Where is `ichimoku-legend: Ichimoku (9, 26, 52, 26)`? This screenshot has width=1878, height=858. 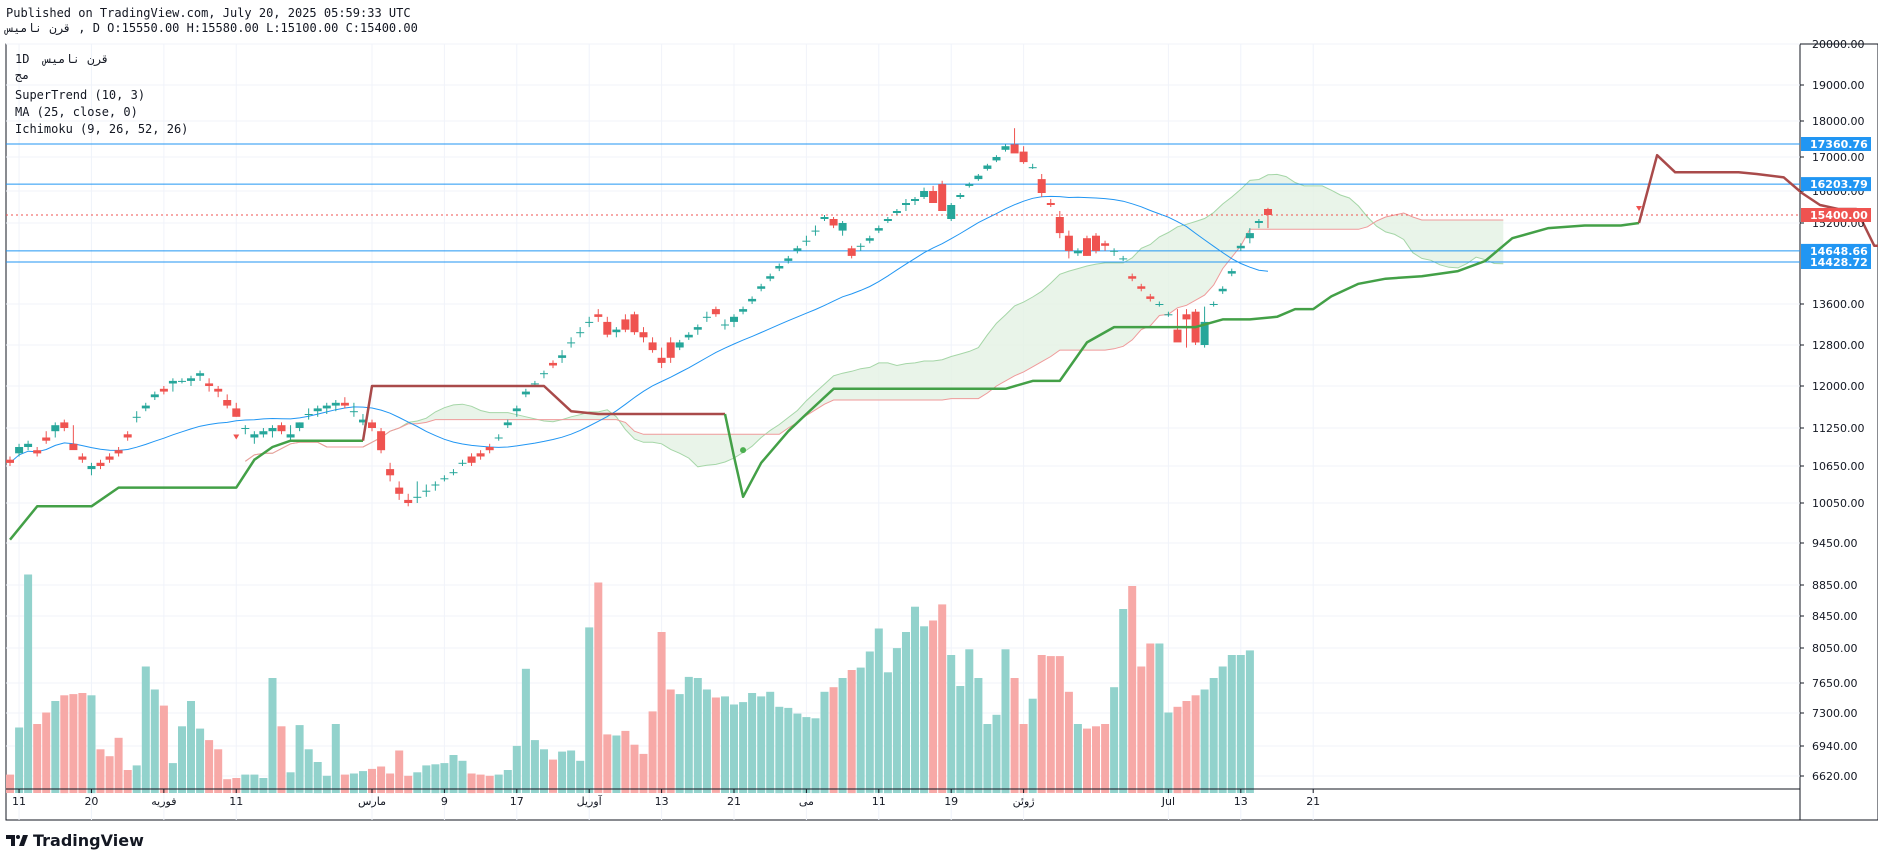 ichimoku-legend: Ichimoku (9, 26, 52, 26) is located at coordinates (102, 129).